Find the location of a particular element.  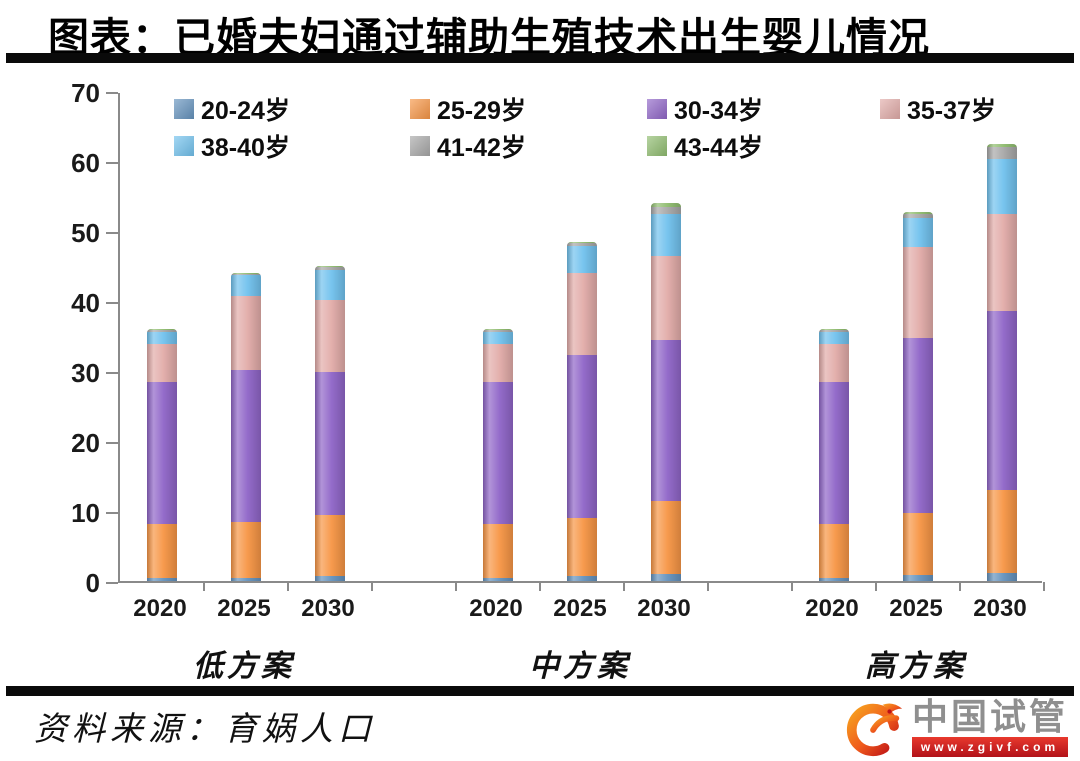

legend-item: 25-29岁 is located at coordinates (468, 110).